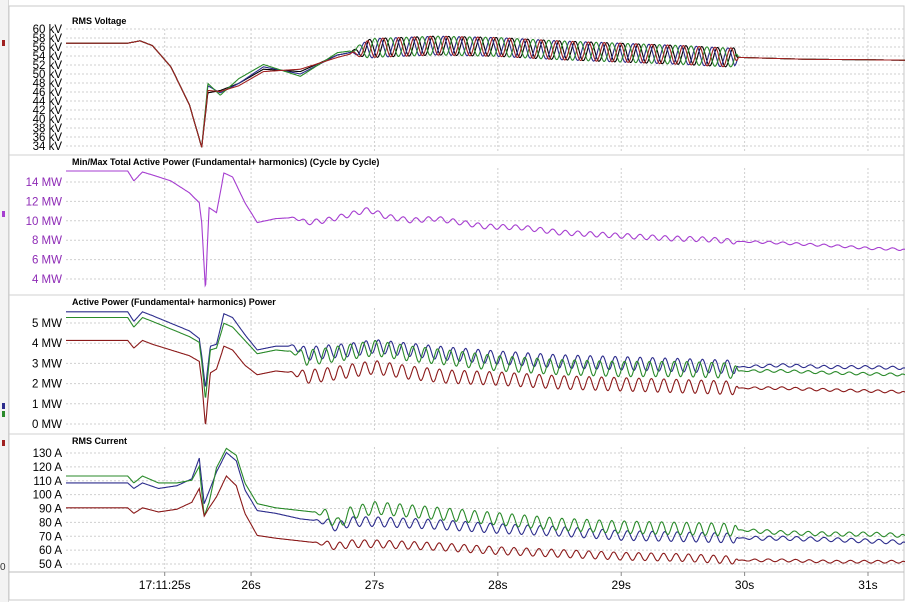 Image resolution: width=906 pixels, height=602 pixels. Describe the element at coordinates (3, 406) in the screenshot. I see `series-marker-blue` at that location.